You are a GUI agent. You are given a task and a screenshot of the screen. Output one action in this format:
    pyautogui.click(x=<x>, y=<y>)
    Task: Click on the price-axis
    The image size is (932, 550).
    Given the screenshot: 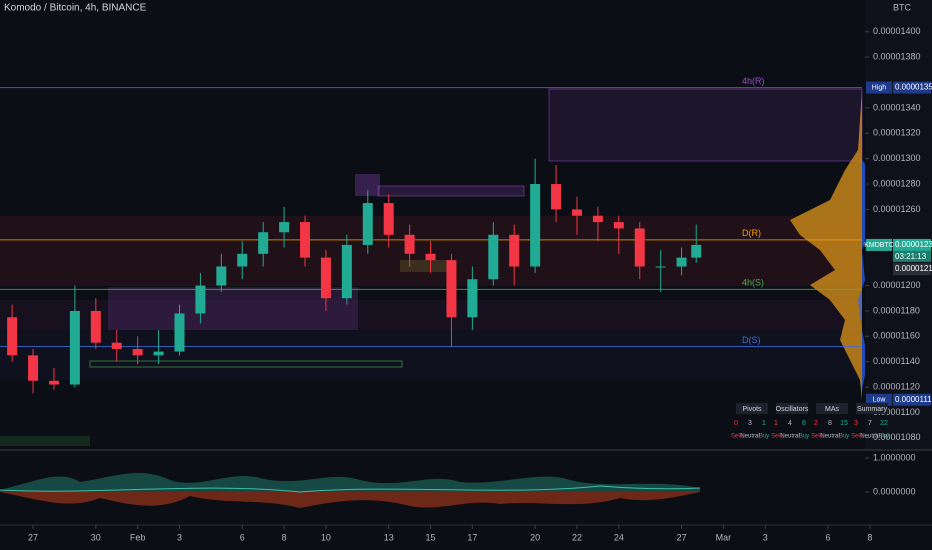 What is the action you would take?
    pyautogui.click(x=898, y=225)
    